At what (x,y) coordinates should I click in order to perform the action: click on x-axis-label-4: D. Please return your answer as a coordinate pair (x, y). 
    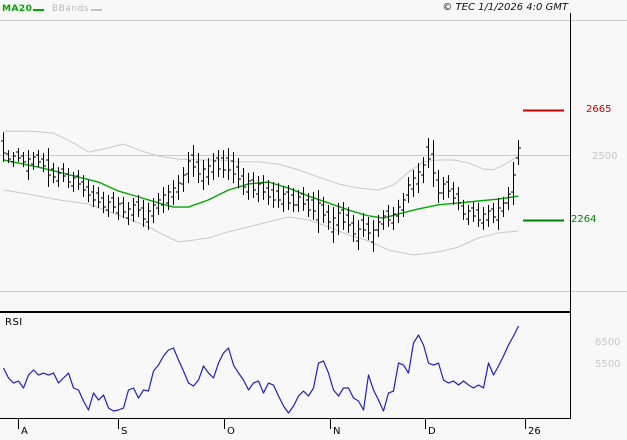
    Looking at the image, I should click on (432, 431).